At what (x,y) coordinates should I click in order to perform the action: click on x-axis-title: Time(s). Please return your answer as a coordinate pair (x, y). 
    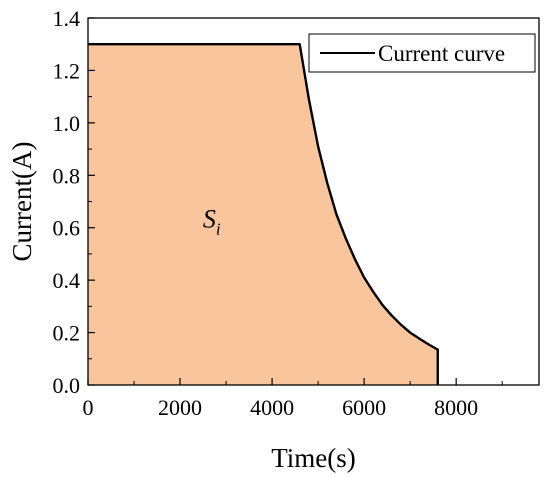
    Looking at the image, I should click on (313, 458).